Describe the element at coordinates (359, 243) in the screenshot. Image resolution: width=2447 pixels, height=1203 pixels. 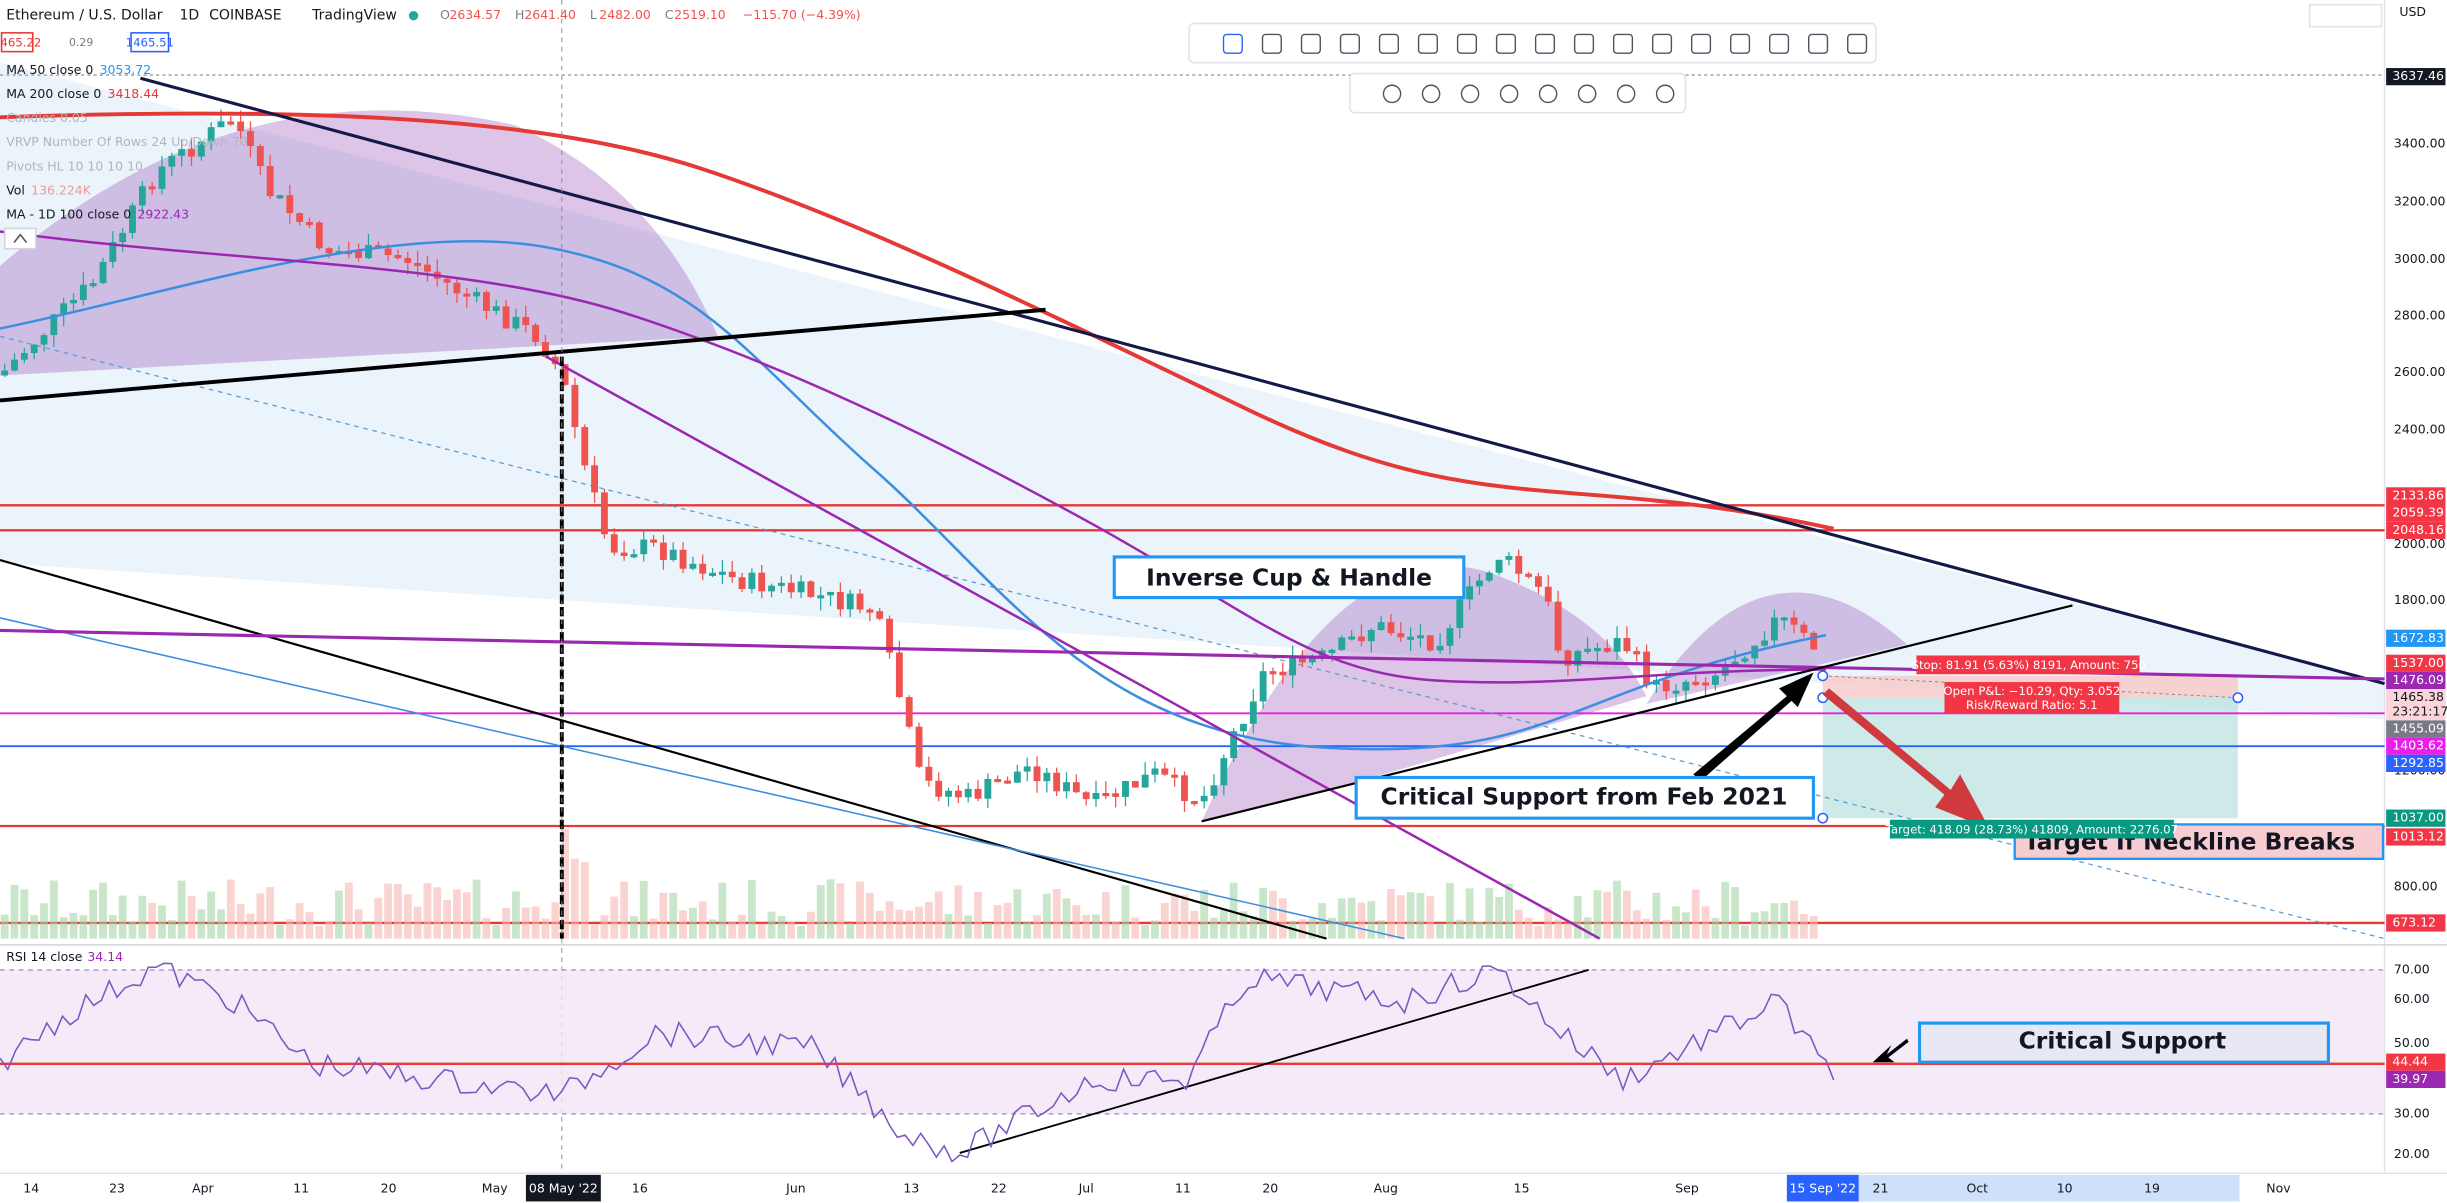
I see `cup-shape` at that location.